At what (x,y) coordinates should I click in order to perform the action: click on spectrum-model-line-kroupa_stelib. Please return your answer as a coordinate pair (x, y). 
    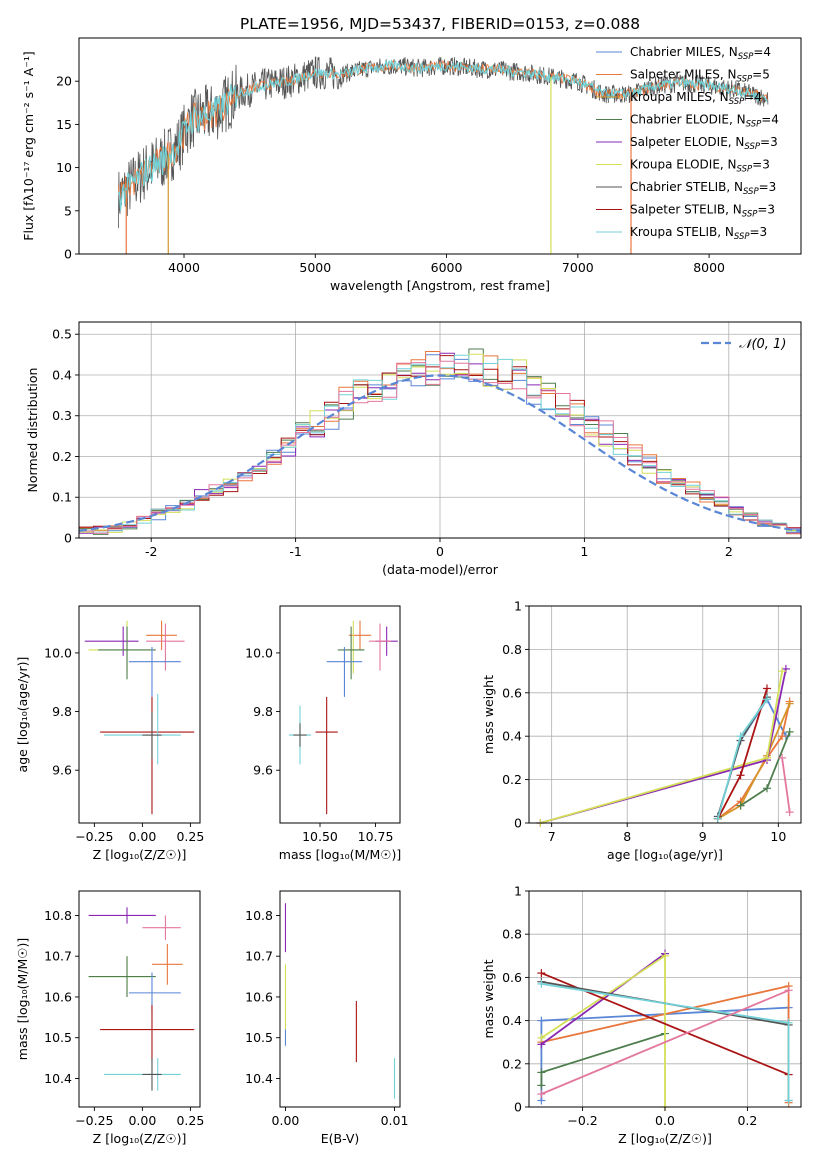
    Looking at the image, I should click on (442, 134).